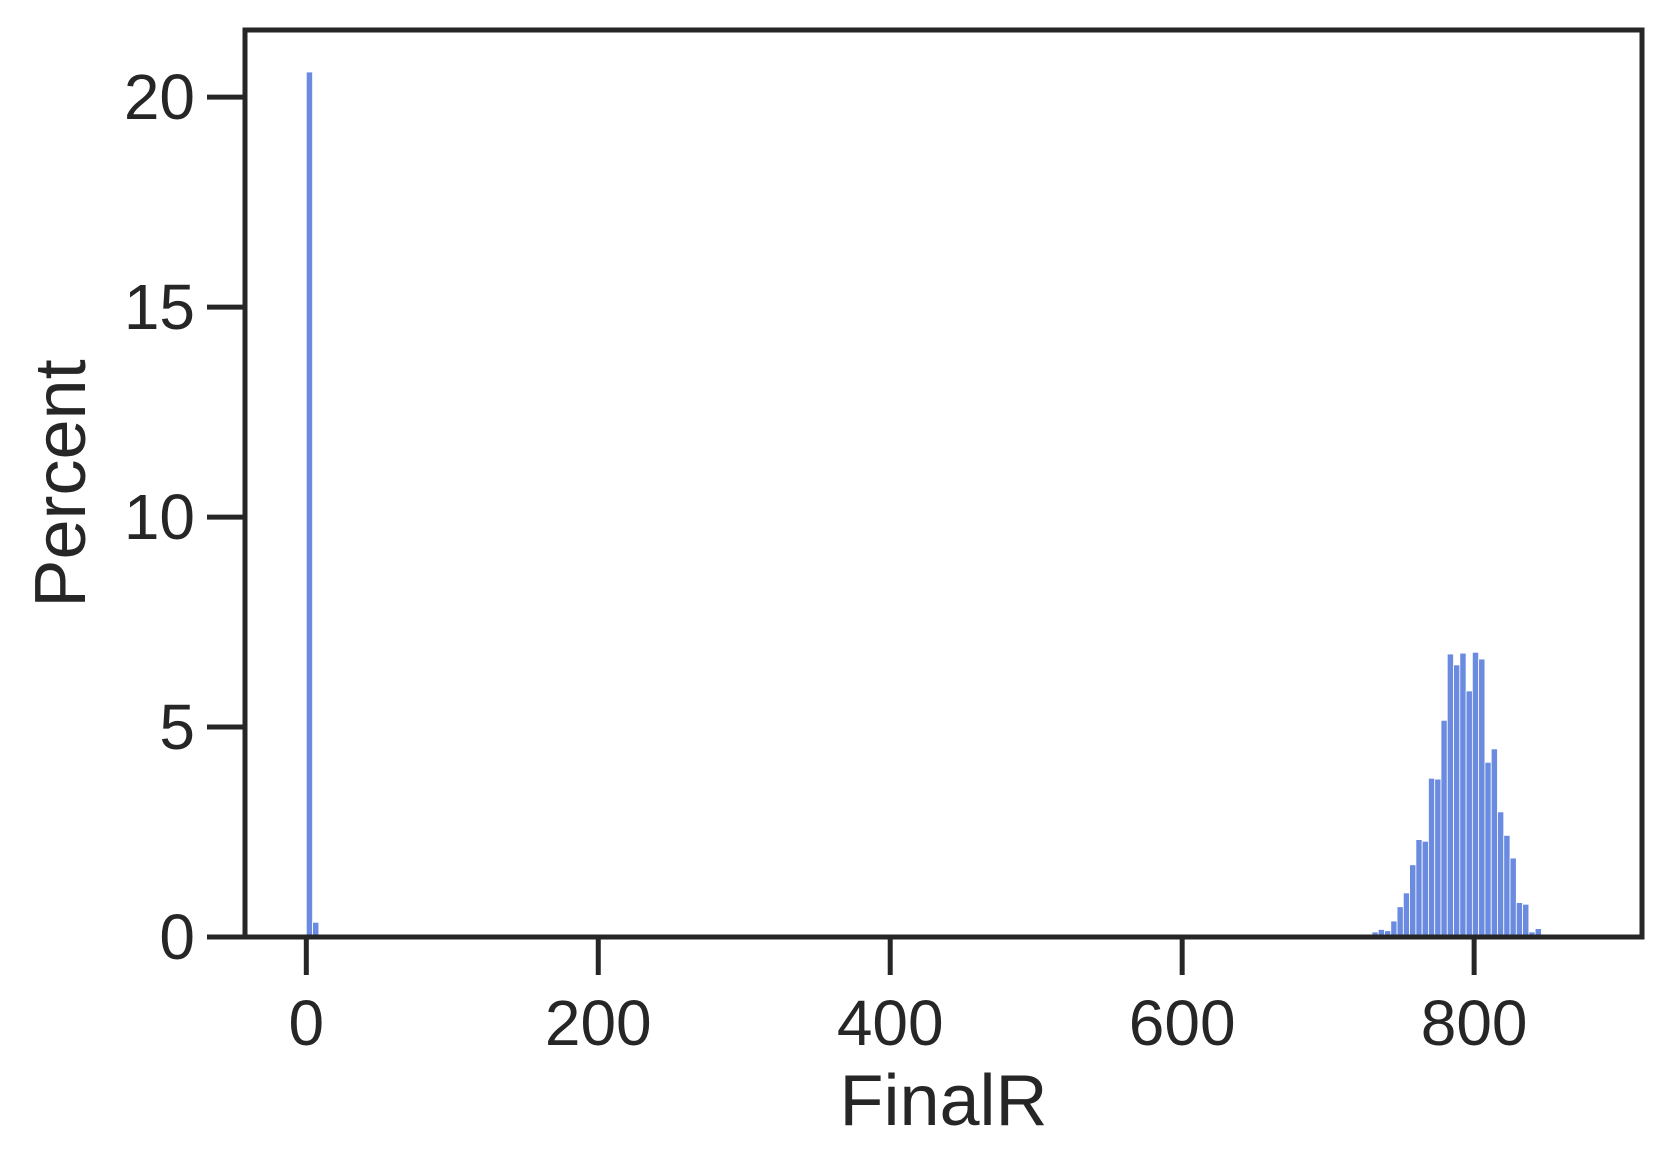  Describe the element at coordinates (159, 97) in the screenshot. I see `y-tick-label: 20` at that location.